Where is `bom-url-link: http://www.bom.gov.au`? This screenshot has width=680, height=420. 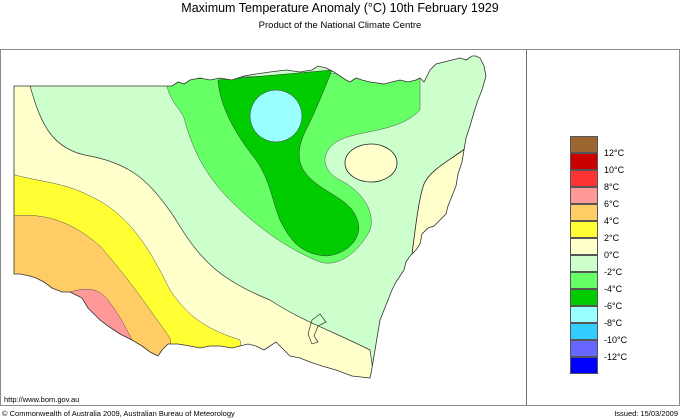 bom-url-link: http://www.bom.gov.au is located at coordinates (42, 399).